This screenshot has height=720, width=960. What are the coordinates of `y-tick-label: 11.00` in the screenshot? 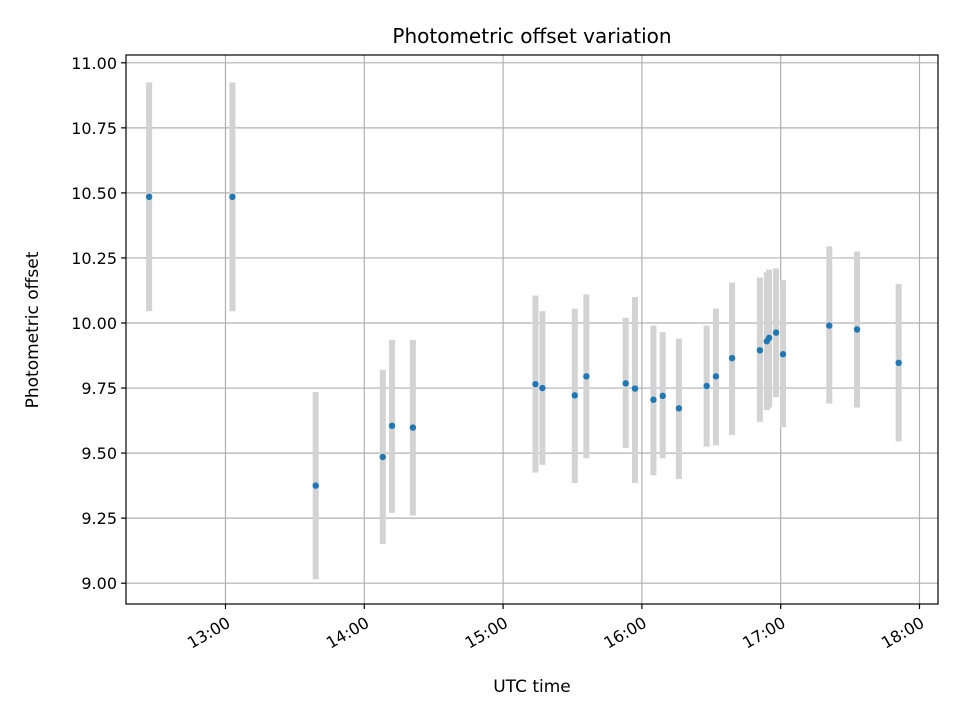 It's located at (94, 63).